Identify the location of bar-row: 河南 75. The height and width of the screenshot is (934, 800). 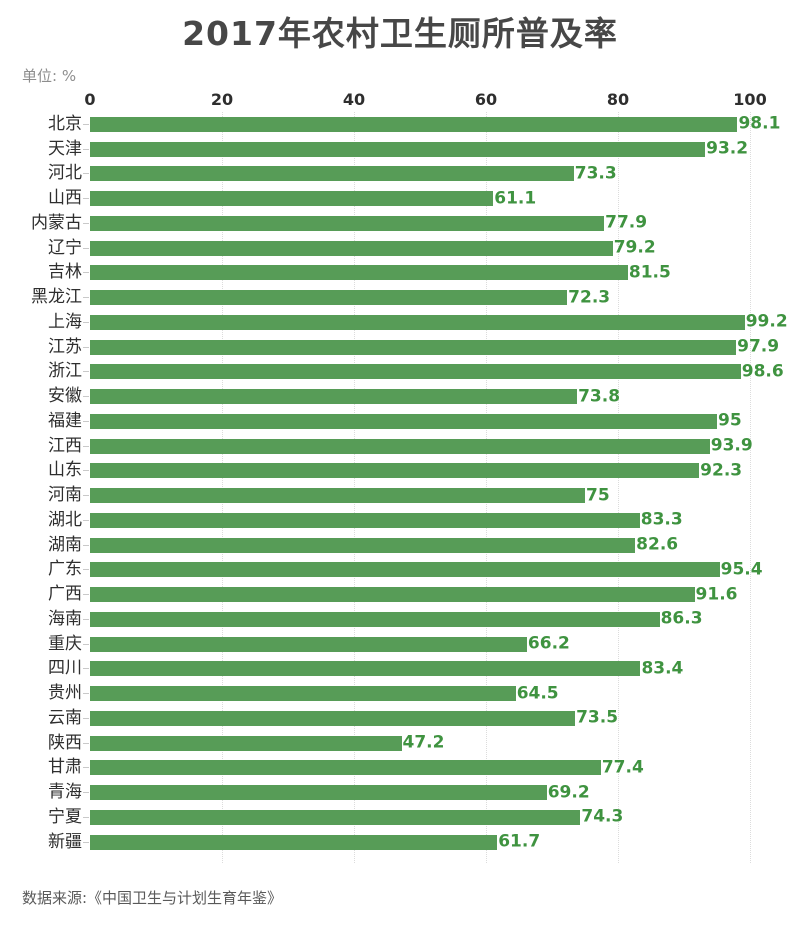
(400, 495).